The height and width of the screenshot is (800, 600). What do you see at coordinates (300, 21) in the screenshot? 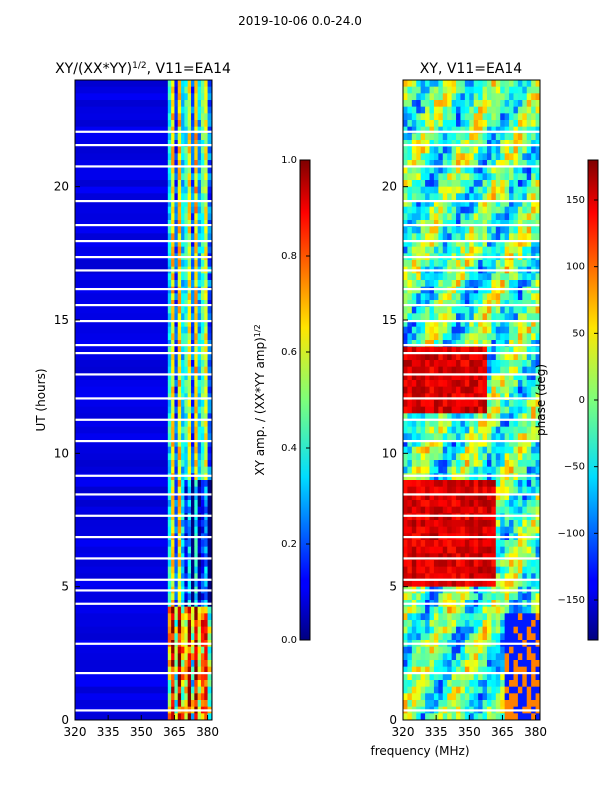
I see `figure-suptitle: 2019-10-06 0.0-24.0` at bounding box center [300, 21].